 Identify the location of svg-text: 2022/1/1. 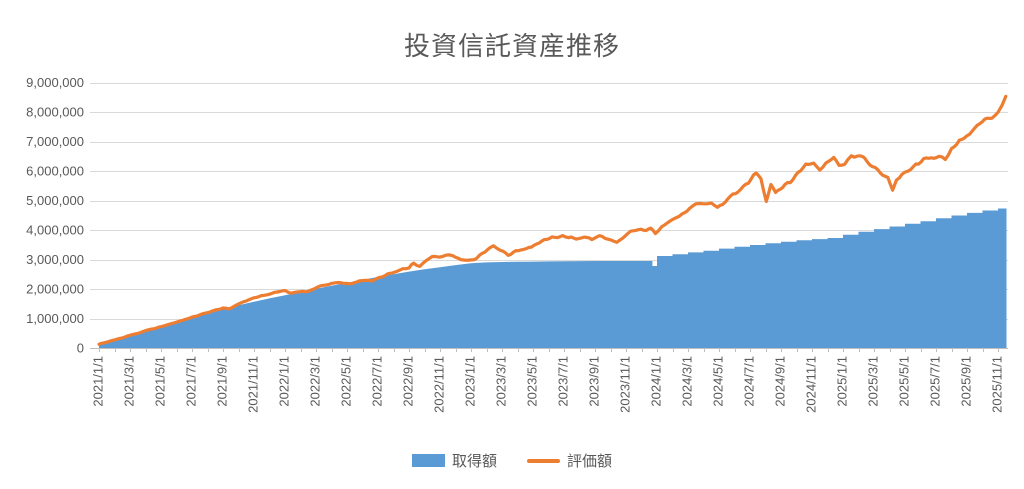
(283, 381).